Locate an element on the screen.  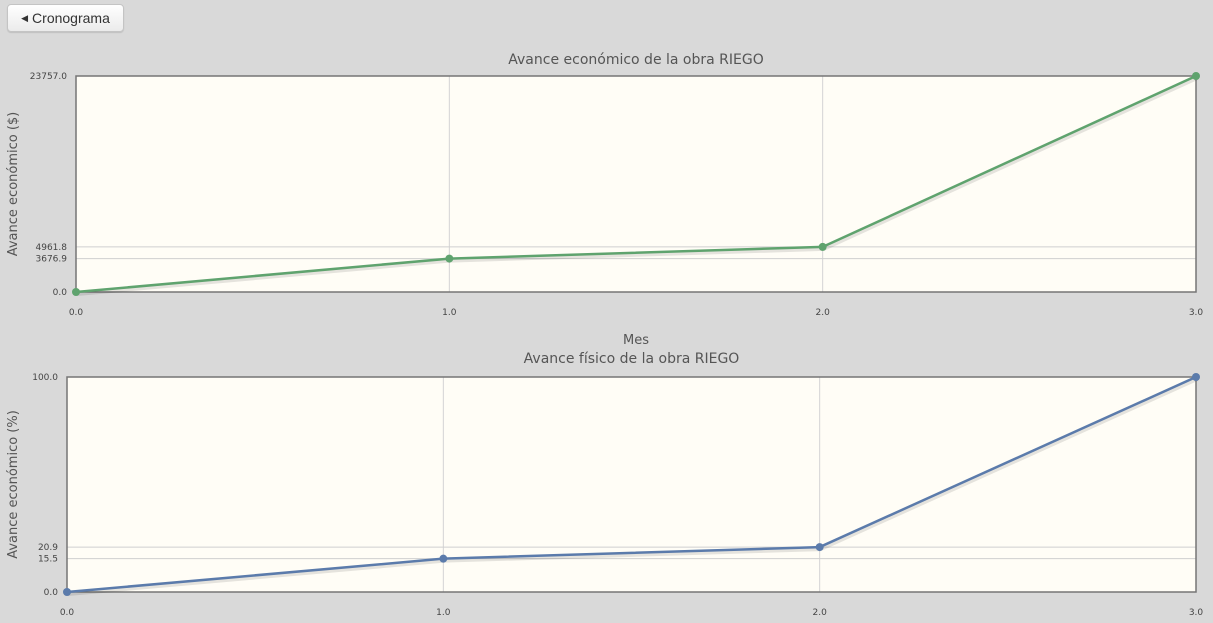
caret-left-icon: ◀ is located at coordinates (25, 17).